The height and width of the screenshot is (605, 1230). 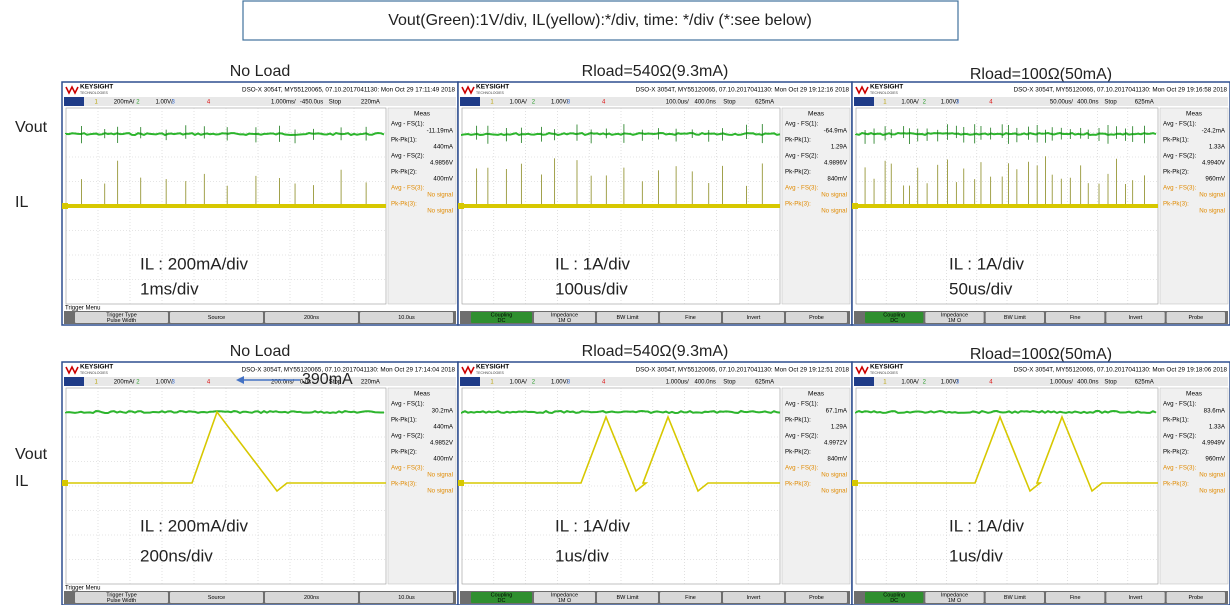 I want to click on menu-sub: Pulse Width, so click(x=121, y=601).